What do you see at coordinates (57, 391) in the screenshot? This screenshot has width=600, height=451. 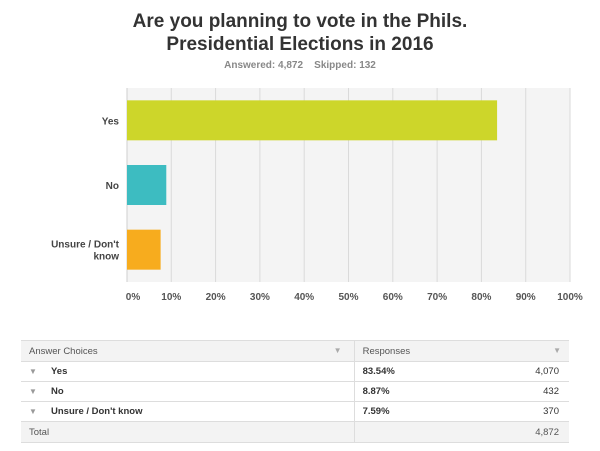 I see `row-choice: No` at bounding box center [57, 391].